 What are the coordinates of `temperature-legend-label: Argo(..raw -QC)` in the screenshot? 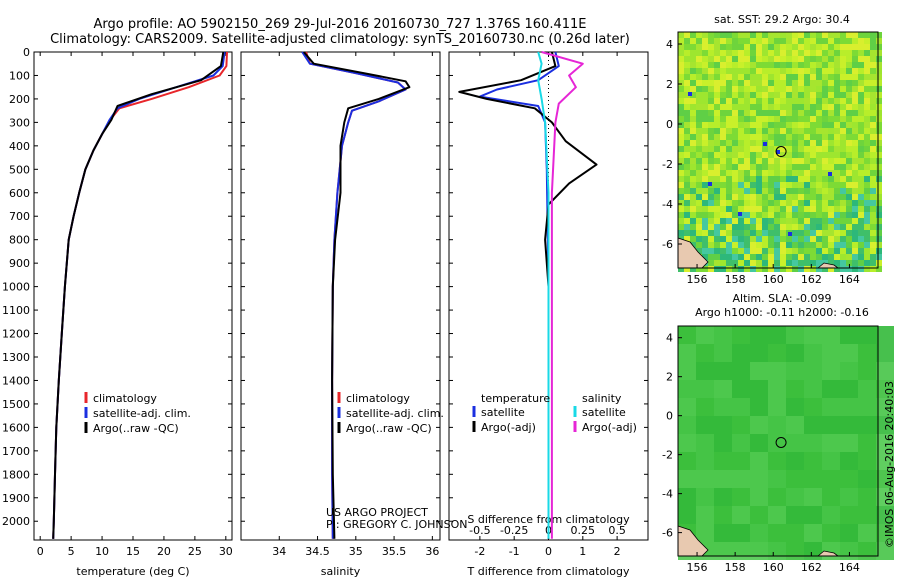 It's located at (136, 428).